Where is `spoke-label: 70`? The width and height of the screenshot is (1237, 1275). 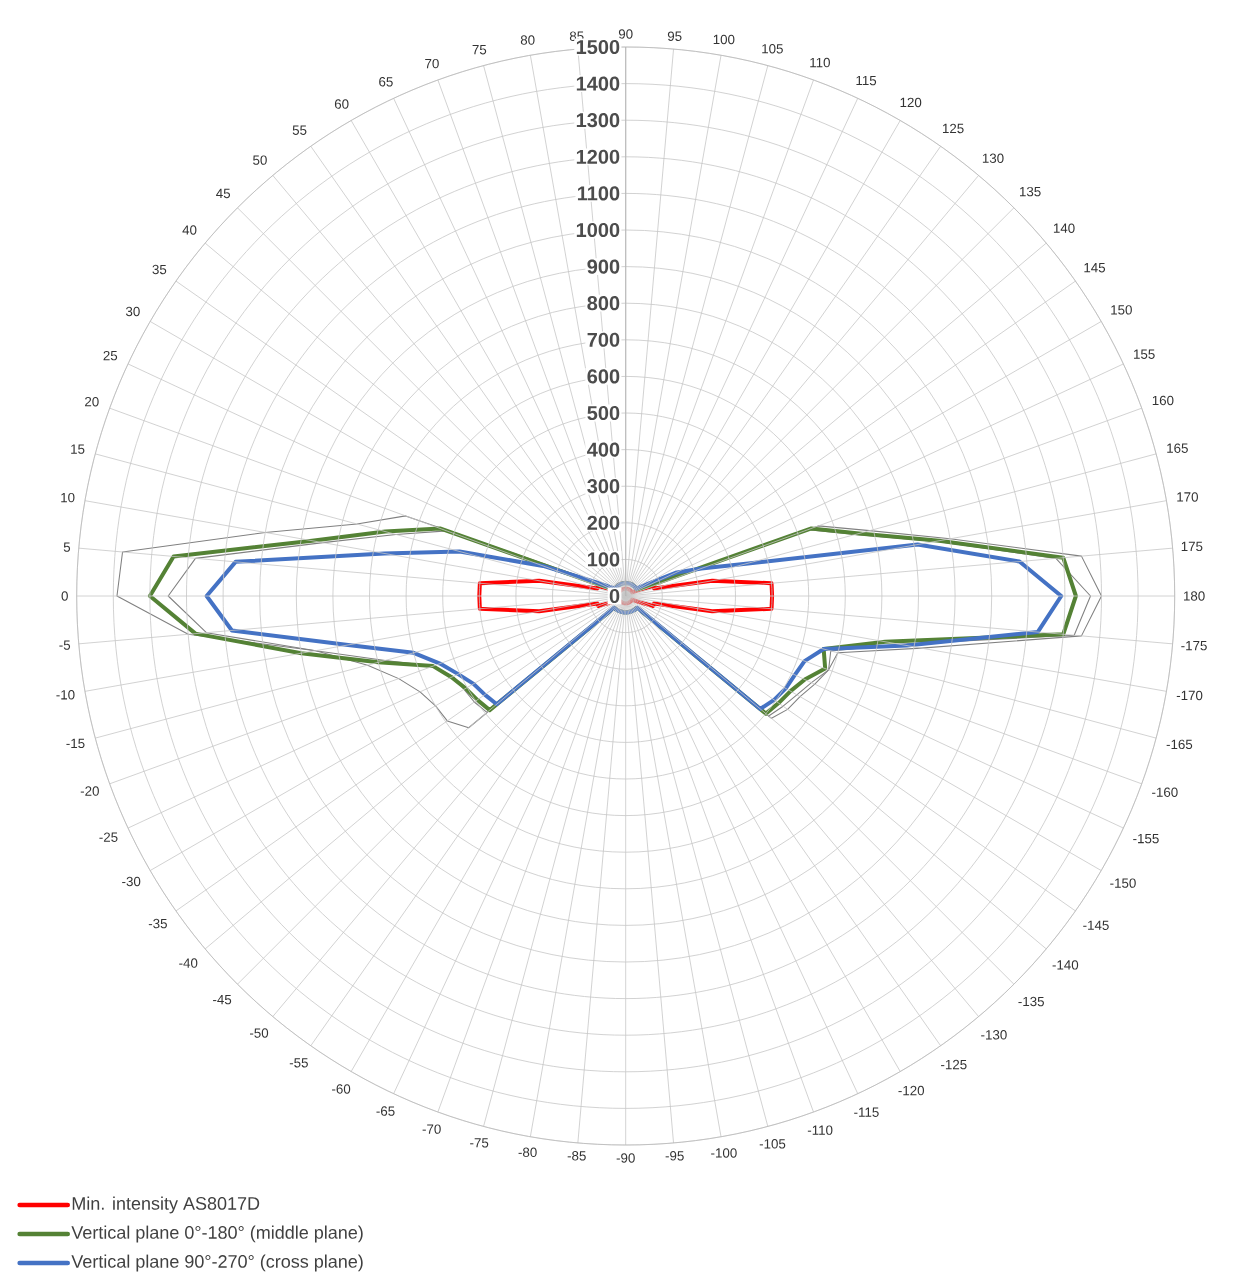 spoke-label: 70 is located at coordinates (432, 63).